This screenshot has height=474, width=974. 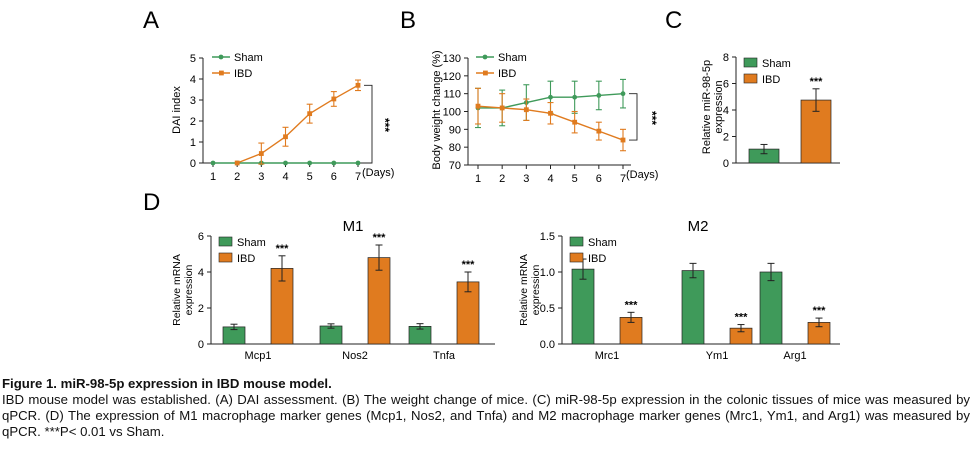 What do you see at coordinates (781, 111) in the screenshot?
I see `panel-c-chart: 0 2 4 6 8 *** Sham IBD` at bounding box center [781, 111].